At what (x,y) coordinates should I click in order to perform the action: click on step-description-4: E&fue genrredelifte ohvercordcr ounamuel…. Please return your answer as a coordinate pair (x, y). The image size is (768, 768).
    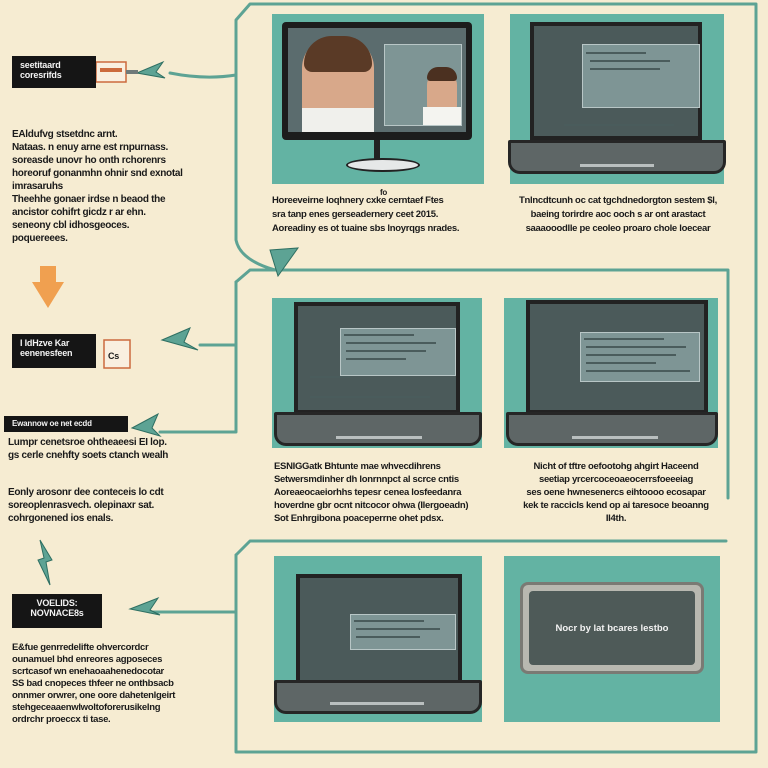
    Looking at the image, I should click on (94, 683).